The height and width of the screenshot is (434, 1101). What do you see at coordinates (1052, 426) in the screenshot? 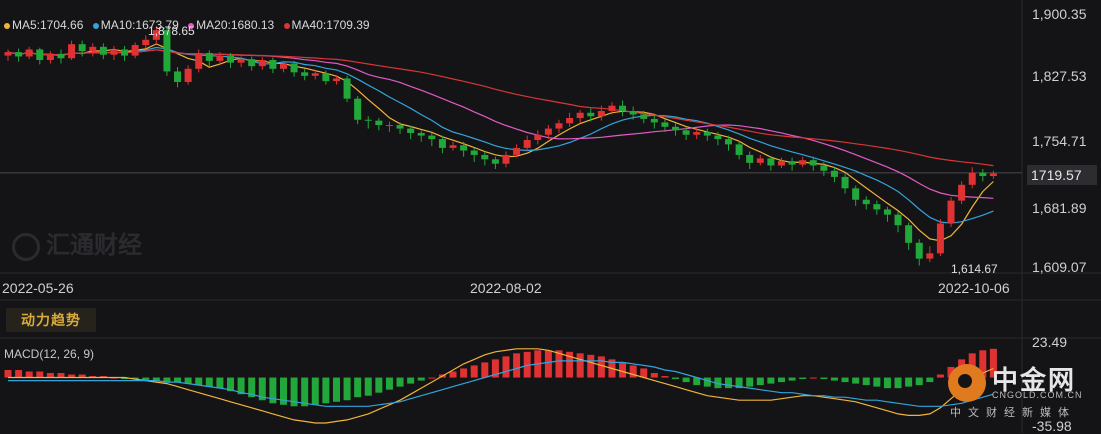
I see `macd-tick-bottom: -35.98` at bounding box center [1052, 426].